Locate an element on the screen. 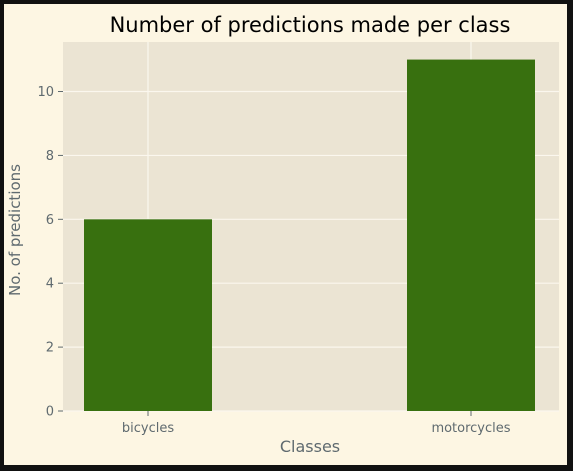 The width and height of the screenshot is (573, 471). y-tick-label: 10 is located at coordinates (45, 92).